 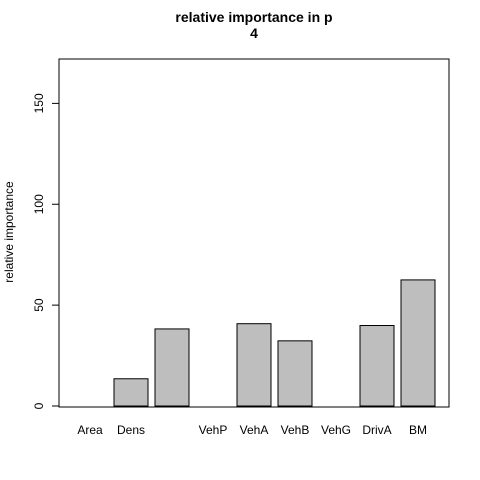 What do you see at coordinates (9, 232) in the screenshot?
I see `y-axis-label: relative importance` at bounding box center [9, 232].